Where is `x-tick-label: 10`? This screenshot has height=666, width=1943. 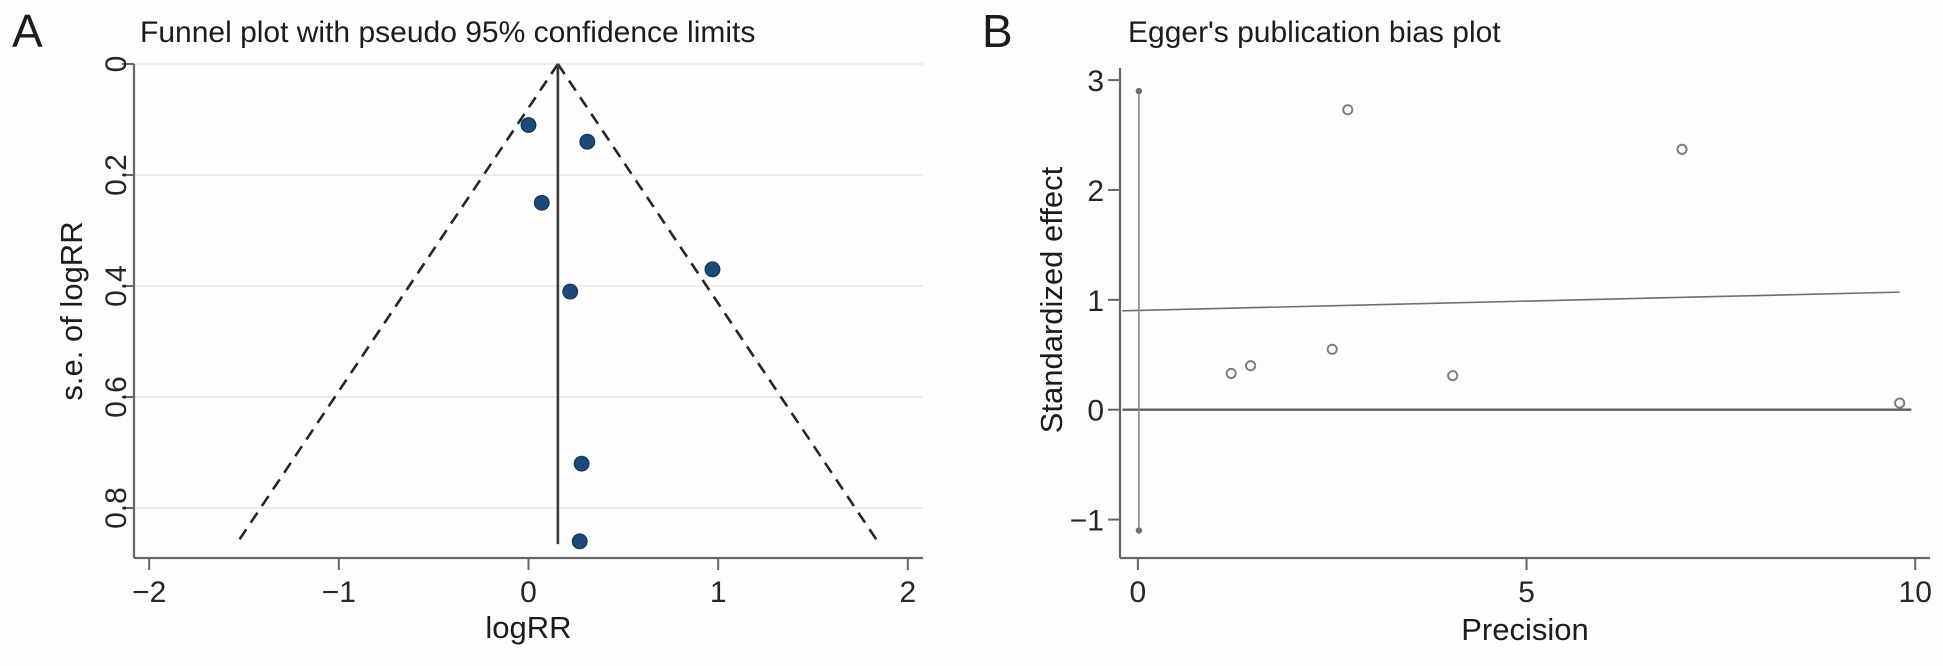
x-tick-label: 10 is located at coordinates (1915, 592).